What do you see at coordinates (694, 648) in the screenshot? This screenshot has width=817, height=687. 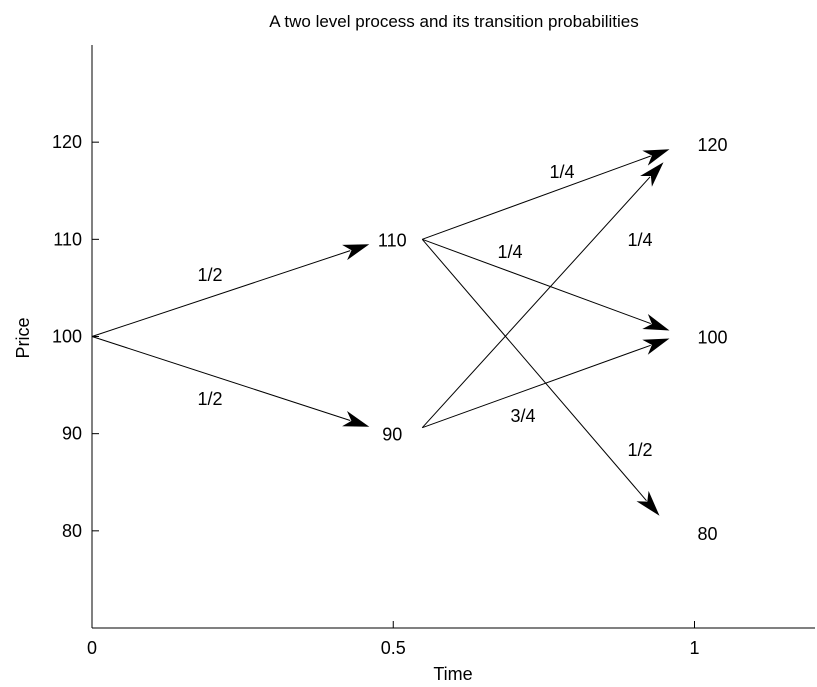 I see `x-tick-label: 1` at bounding box center [694, 648].